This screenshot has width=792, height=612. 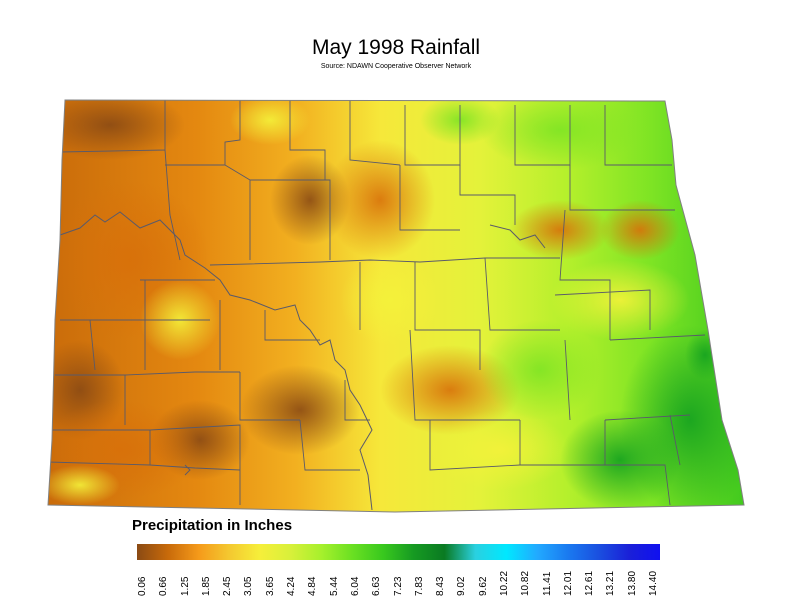 I want to click on legend-tick-label: 6.04, so click(x=356, y=584).